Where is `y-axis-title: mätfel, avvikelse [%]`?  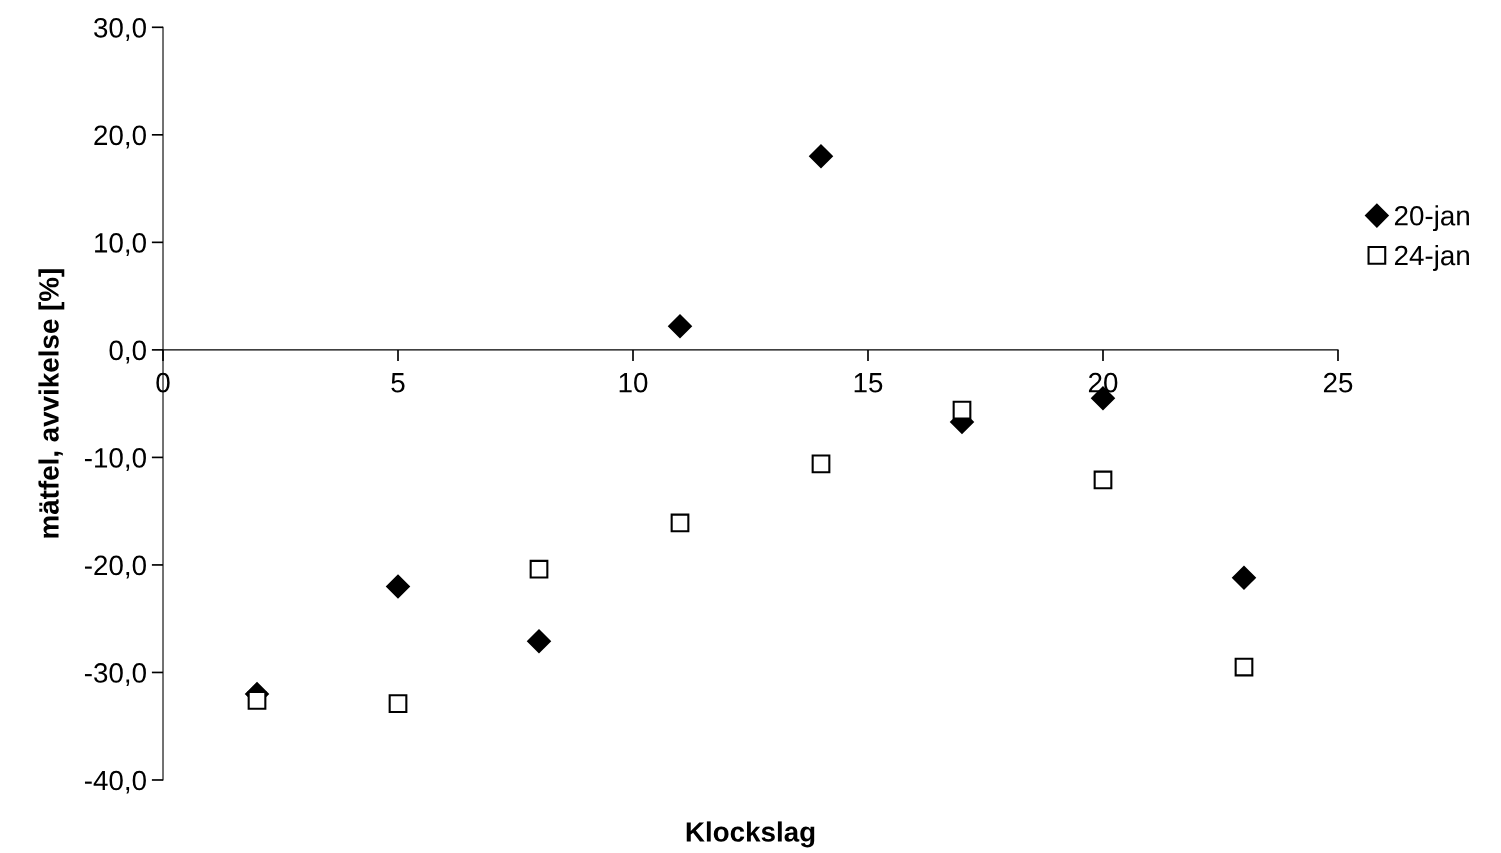
y-axis-title: mätfel, avvikelse [%] is located at coordinates (51, 403).